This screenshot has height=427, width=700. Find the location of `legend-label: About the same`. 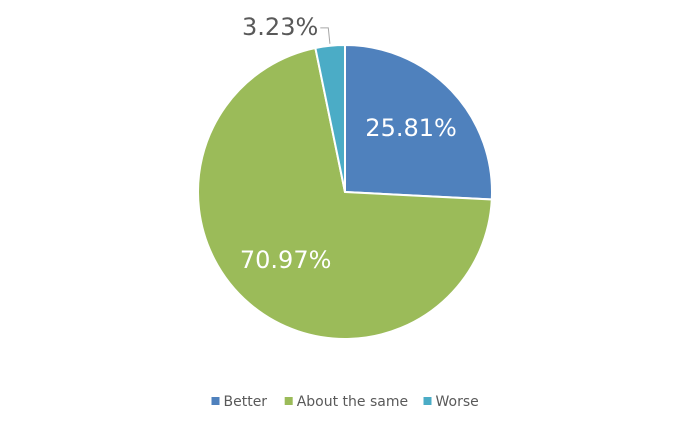

legend-label: About the same is located at coordinates (352, 402).